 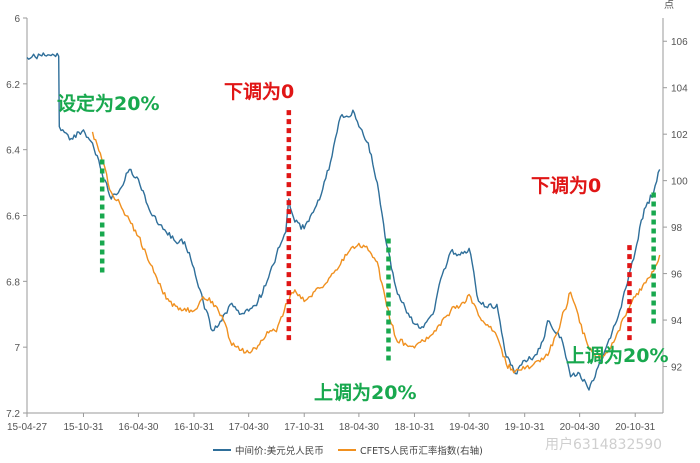 What do you see at coordinates (679, 135) in the screenshot?
I see `right-tick-label: 102` at bounding box center [679, 135].